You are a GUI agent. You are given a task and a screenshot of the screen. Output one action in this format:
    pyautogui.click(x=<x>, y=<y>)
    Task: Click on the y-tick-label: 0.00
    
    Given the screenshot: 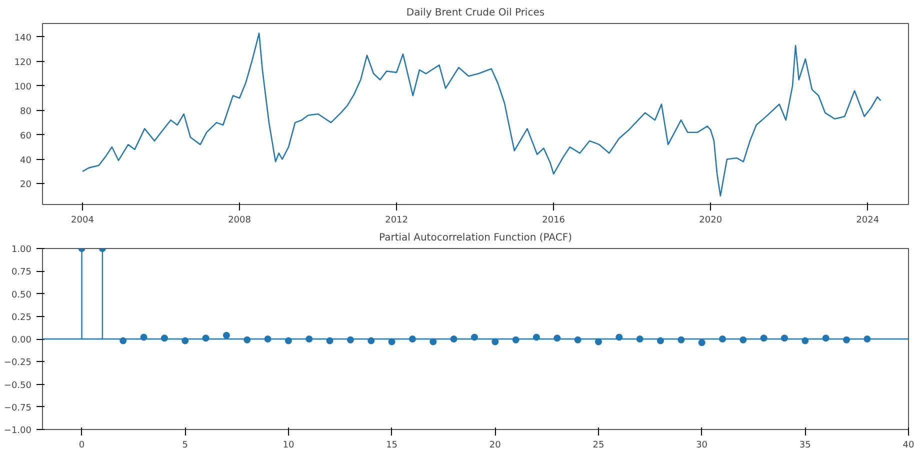 What is the action you would take?
    pyautogui.click(x=21, y=341)
    